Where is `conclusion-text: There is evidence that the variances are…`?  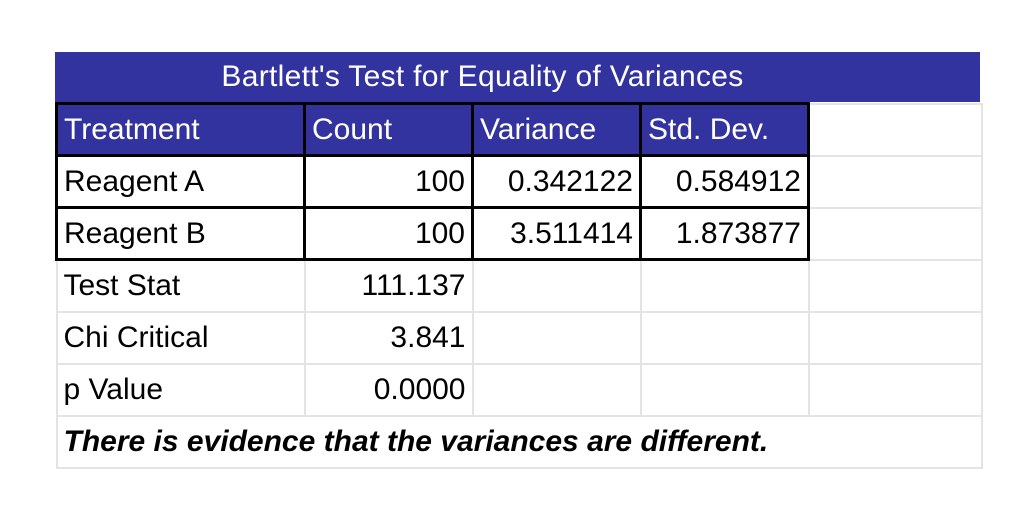
conclusion-text: There is evidence that the variances are… is located at coordinates (519, 441).